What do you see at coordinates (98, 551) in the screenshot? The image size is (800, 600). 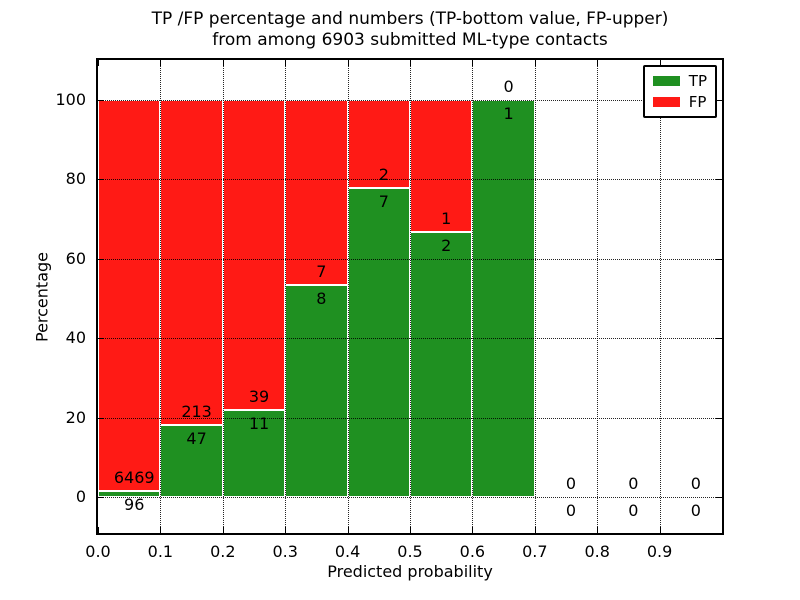 I see `x-tick-label: 0.0` at bounding box center [98, 551].